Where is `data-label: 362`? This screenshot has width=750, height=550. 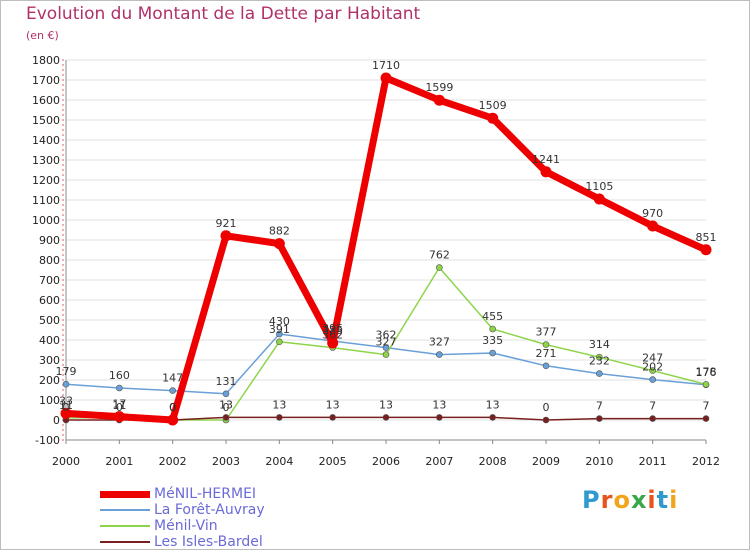
data-label: 362 is located at coordinates (386, 335).